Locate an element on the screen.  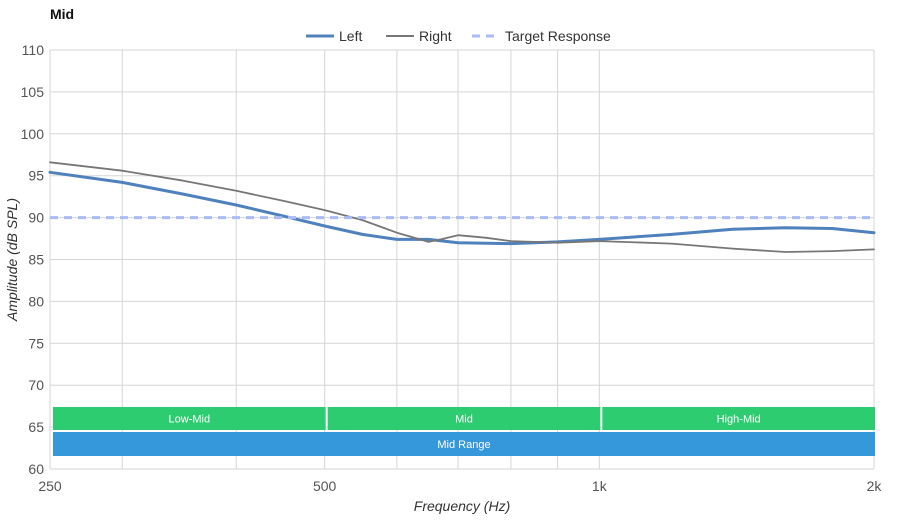
x-tick-label: 2k is located at coordinates (875, 486).